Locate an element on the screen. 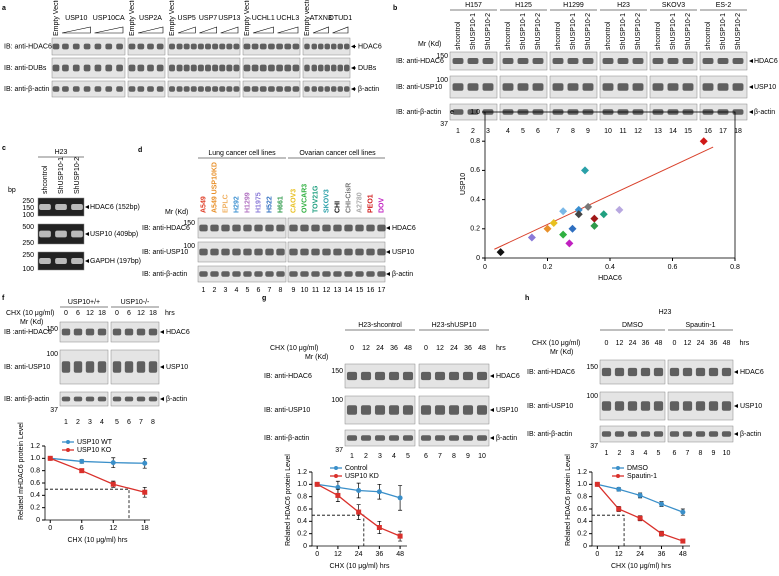 Image resolution: width=779 pixels, height=576 pixels. y-axis-label: Related mHDAC6 protein Level is located at coordinates (21, 471).